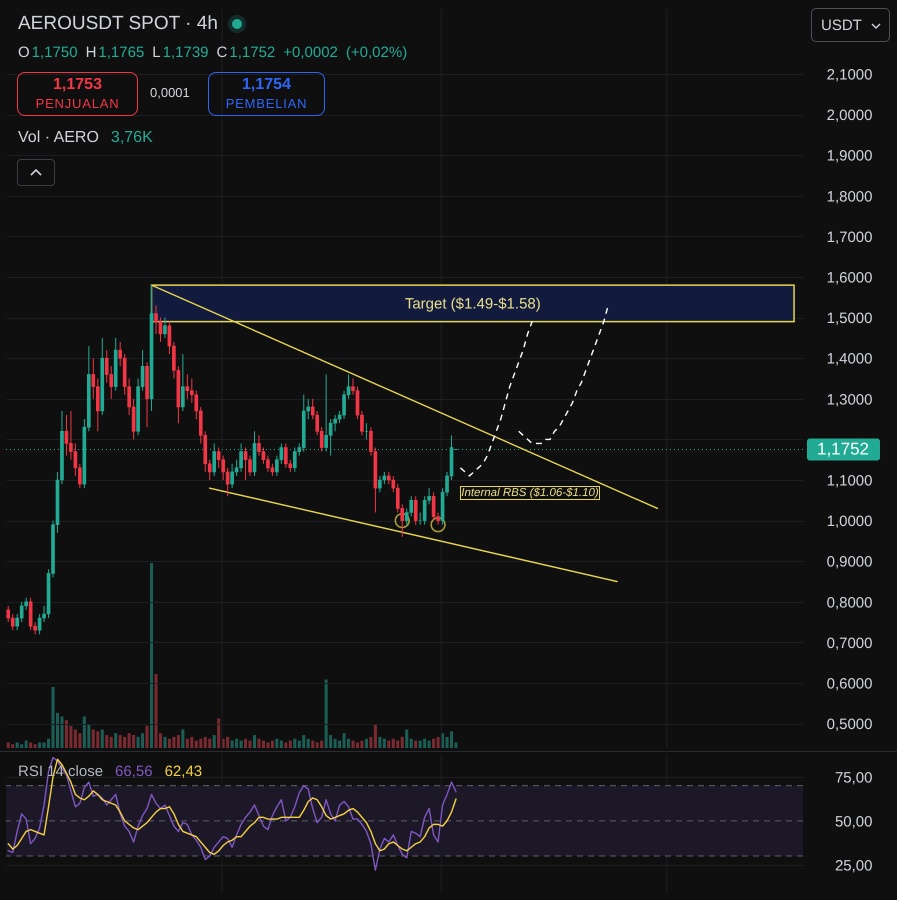 The image size is (897, 900). Describe the element at coordinates (58, 137) in the screenshot. I see `chart-title: Vol · AERO` at that location.